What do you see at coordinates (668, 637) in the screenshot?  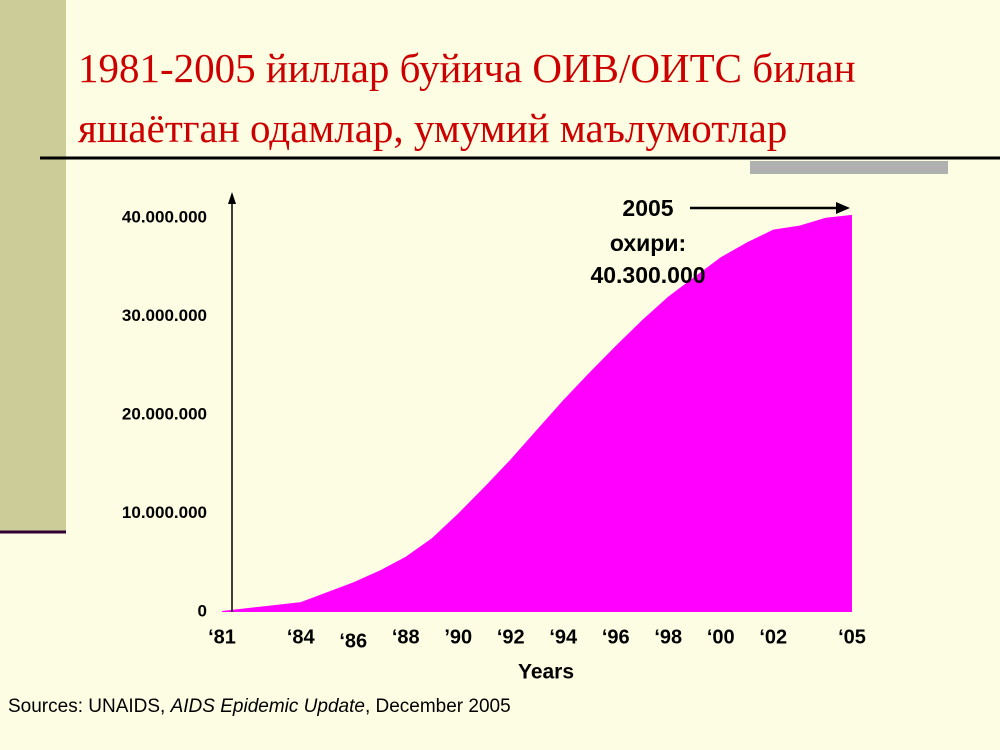 I see `x-tick-label: ‘98` at bounding box center [668, 637].